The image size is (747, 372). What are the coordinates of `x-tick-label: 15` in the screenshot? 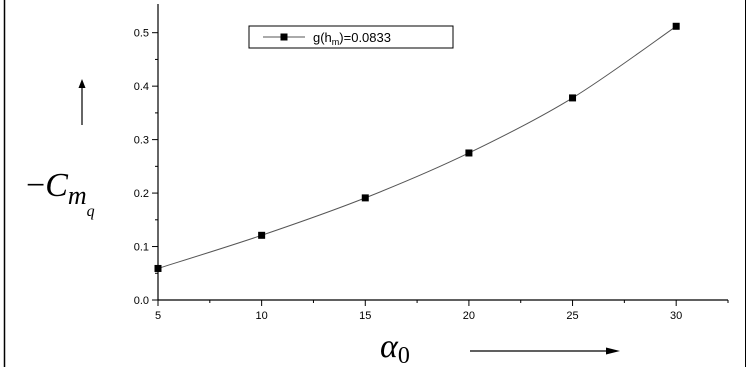 It's located at (365, 316).